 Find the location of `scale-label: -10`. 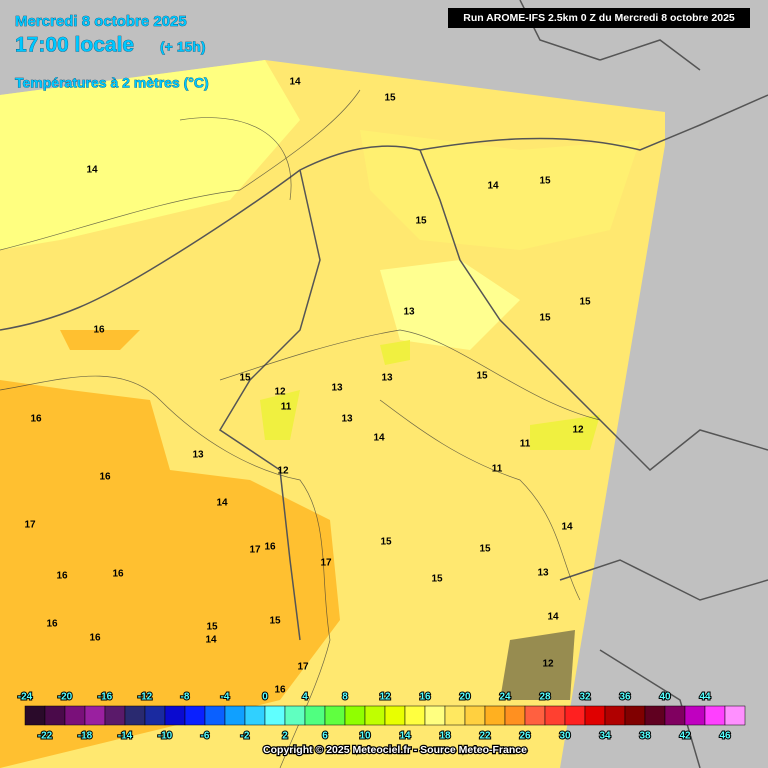

scale-label: -10 is located at coordinates (165, 736).